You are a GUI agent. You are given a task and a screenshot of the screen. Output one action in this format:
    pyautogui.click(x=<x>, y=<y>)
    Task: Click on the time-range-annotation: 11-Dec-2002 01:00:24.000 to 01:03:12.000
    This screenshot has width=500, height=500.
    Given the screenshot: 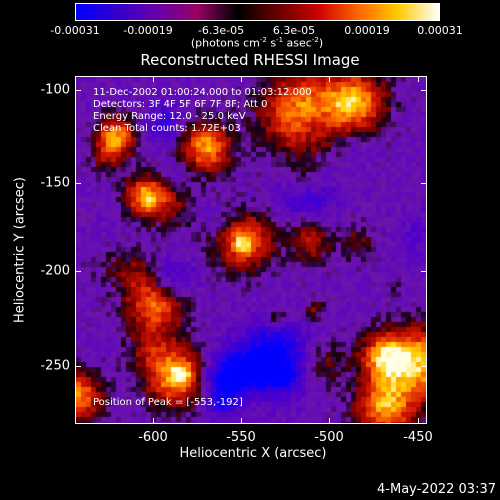 What is the action you would take?
    pyautogui.click(x=202, y=92)
    